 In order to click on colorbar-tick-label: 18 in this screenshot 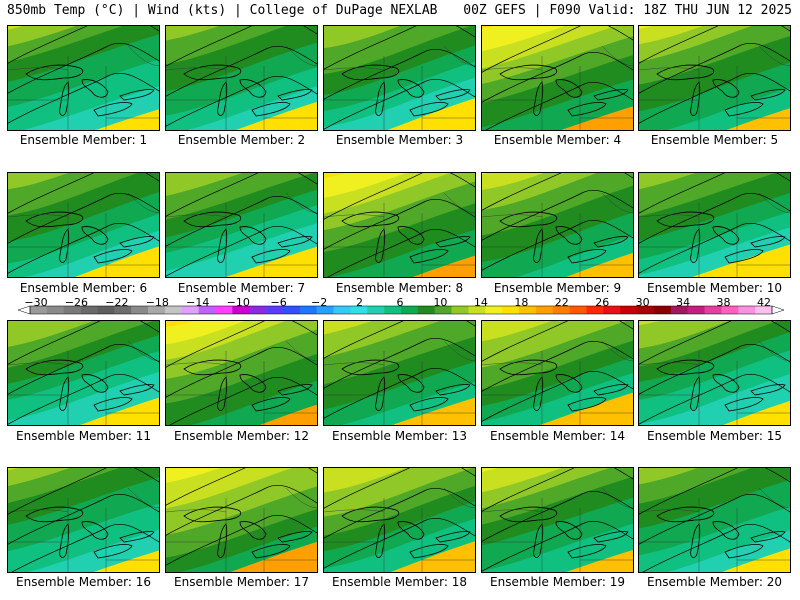, I will do `click(521, 302)`.